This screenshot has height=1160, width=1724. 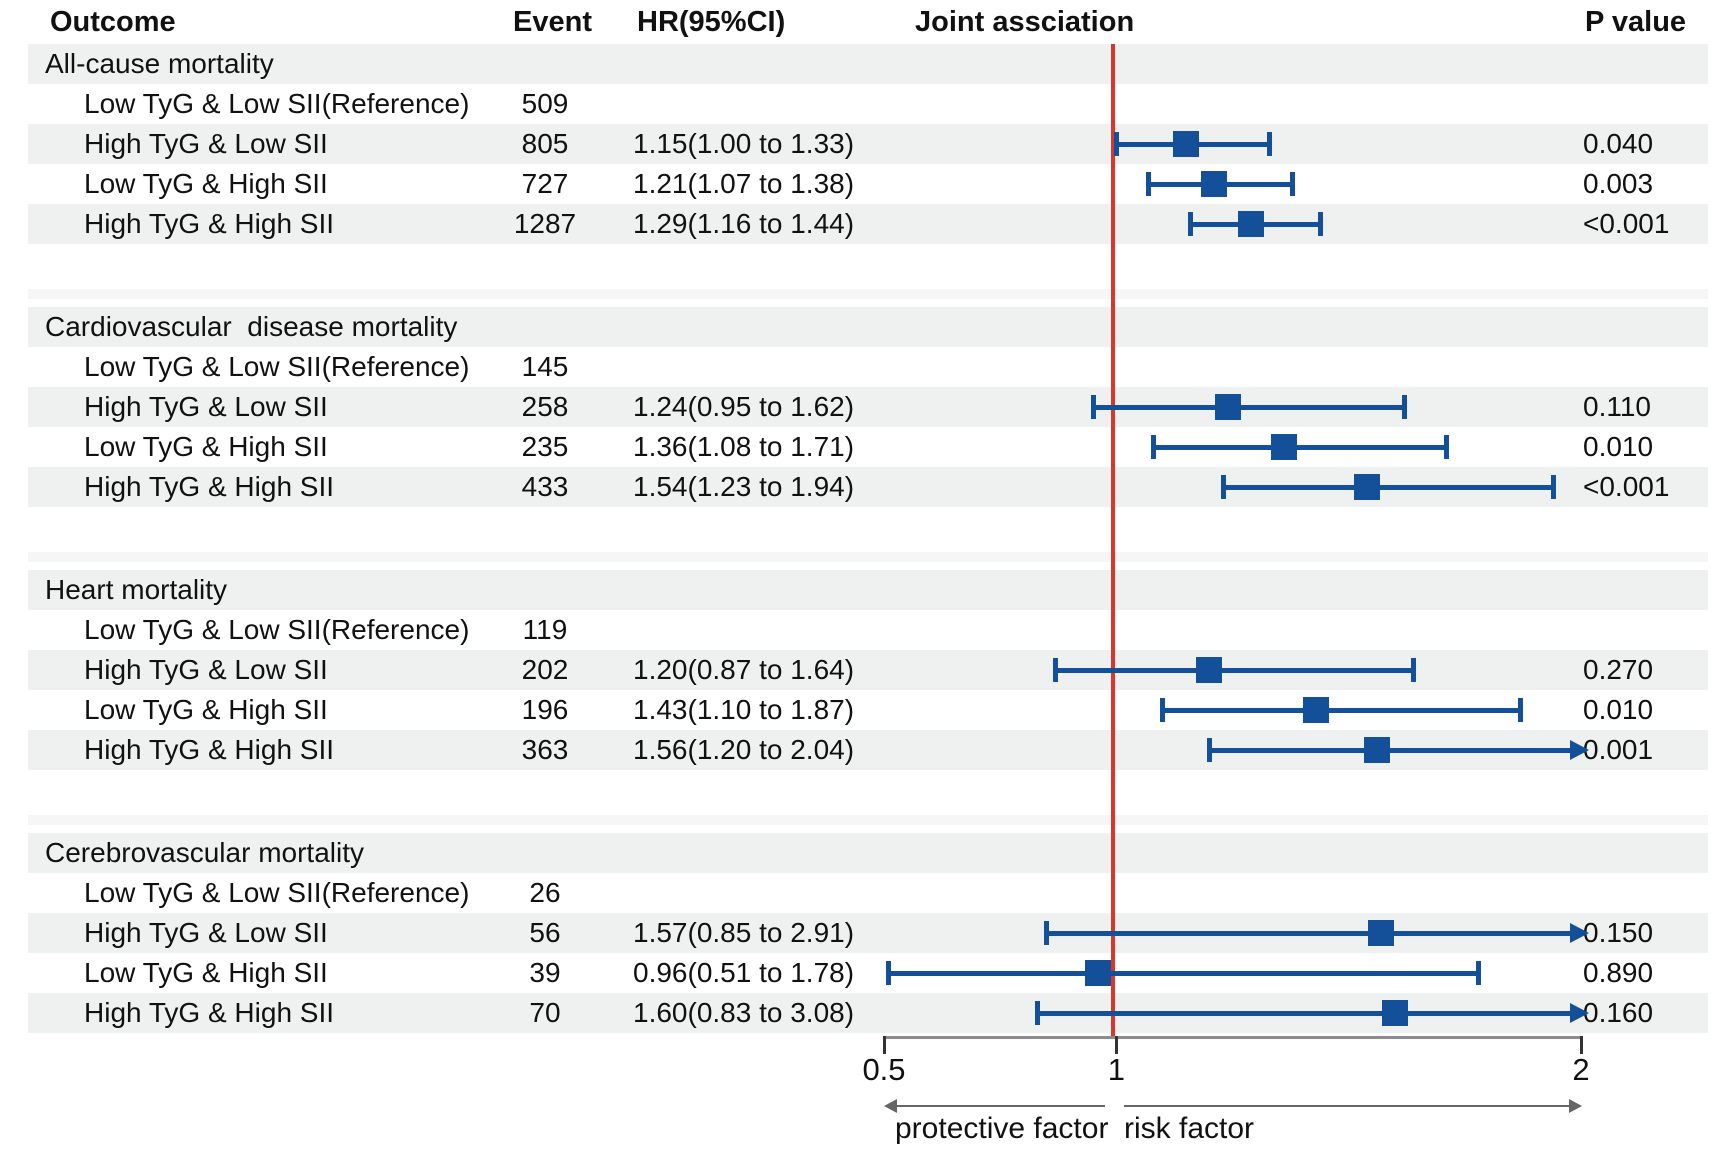 What do you see at coordinates (545, 486) in the screenshot?
I see `row-event-count: 433` at bounding box center [545, 486].